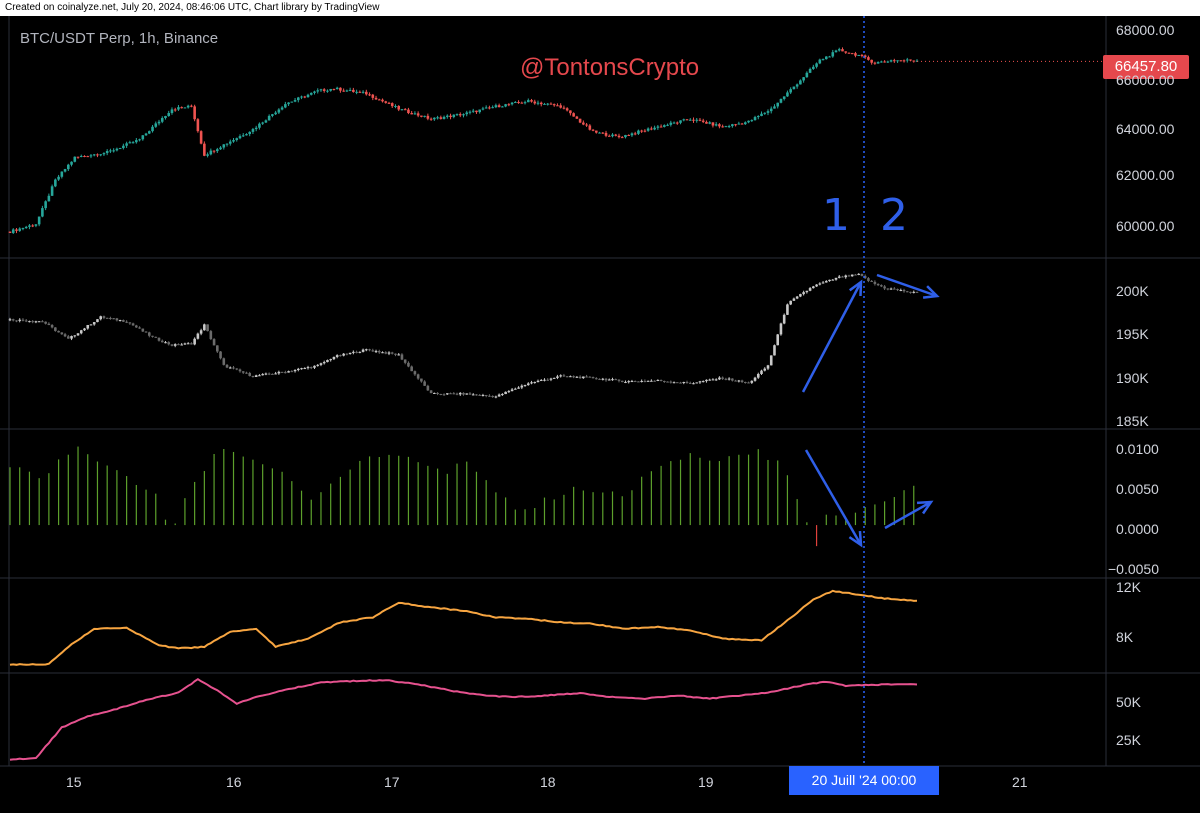  I want to click on x-tick-16: 16, so click(234, 782).